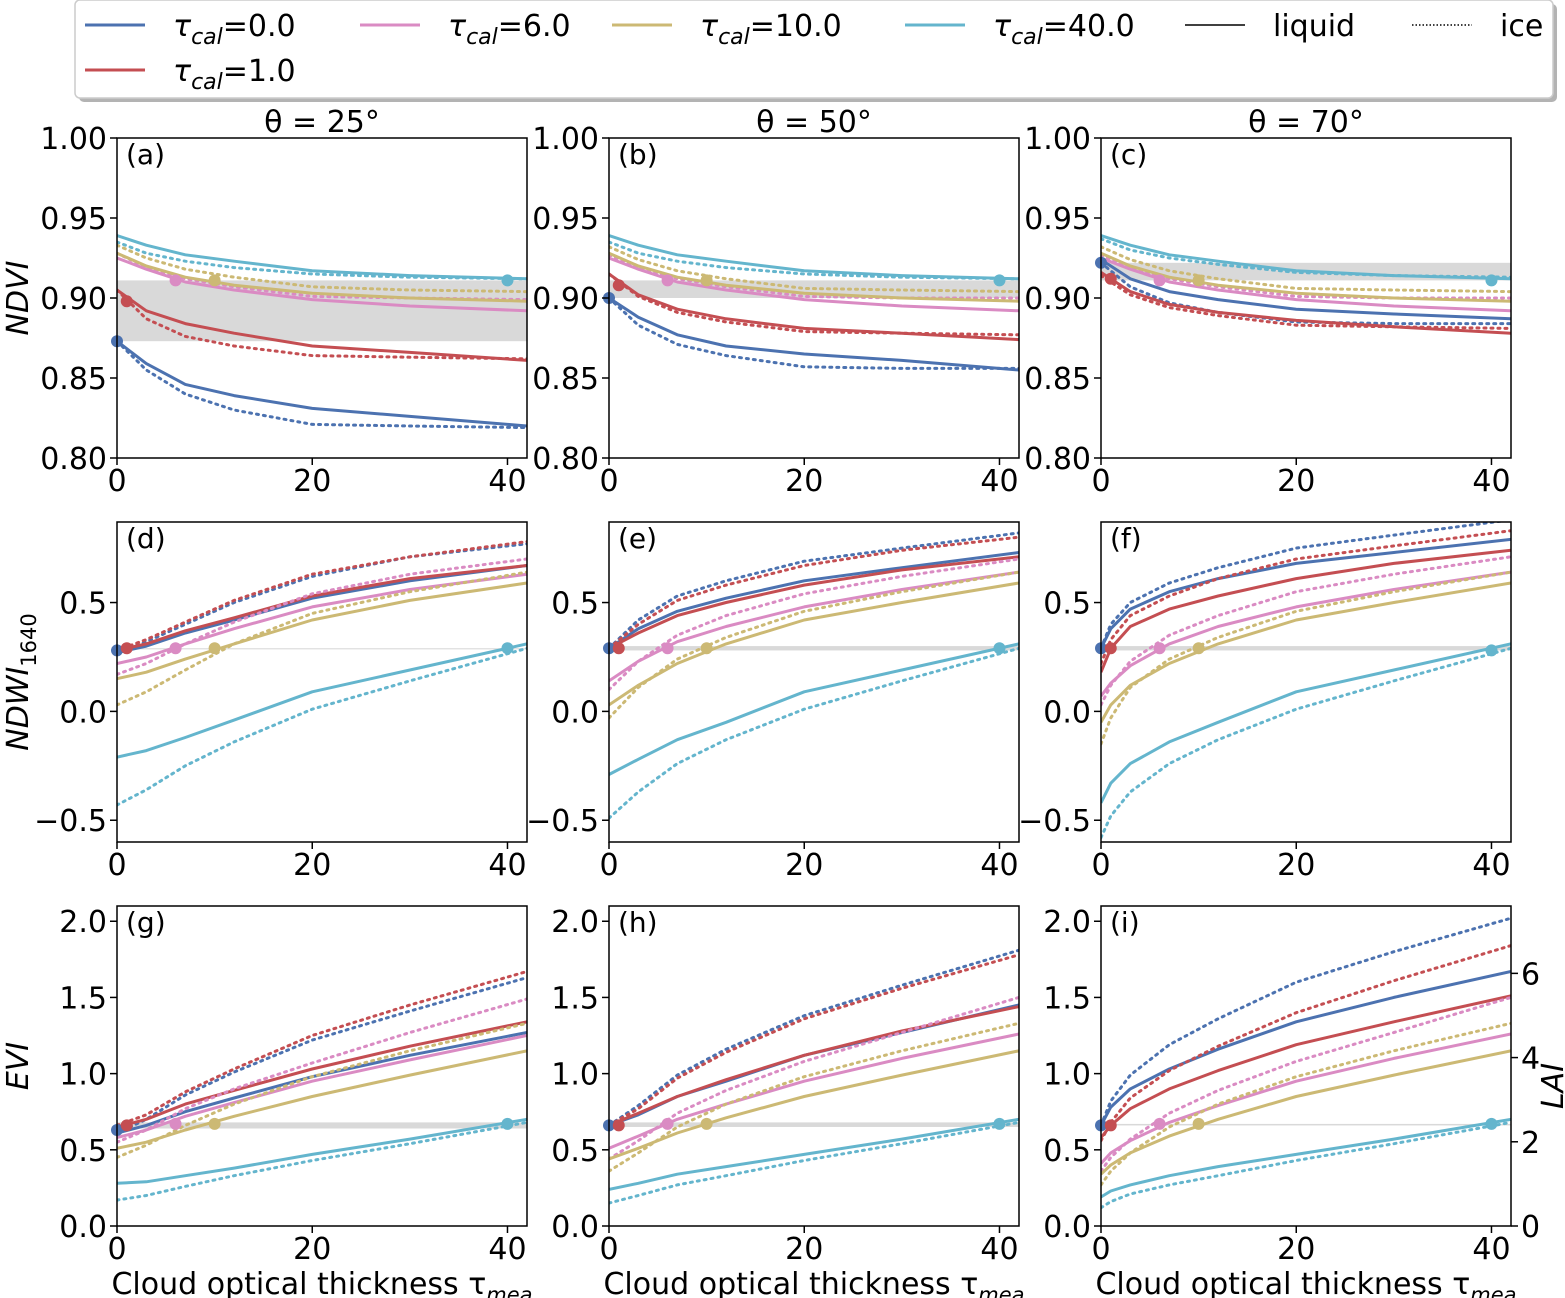  What do you see at coordinates (565, 299) in the screenshot?
I see `y-tick-label: 0.90` at bounding box center [565, 299].